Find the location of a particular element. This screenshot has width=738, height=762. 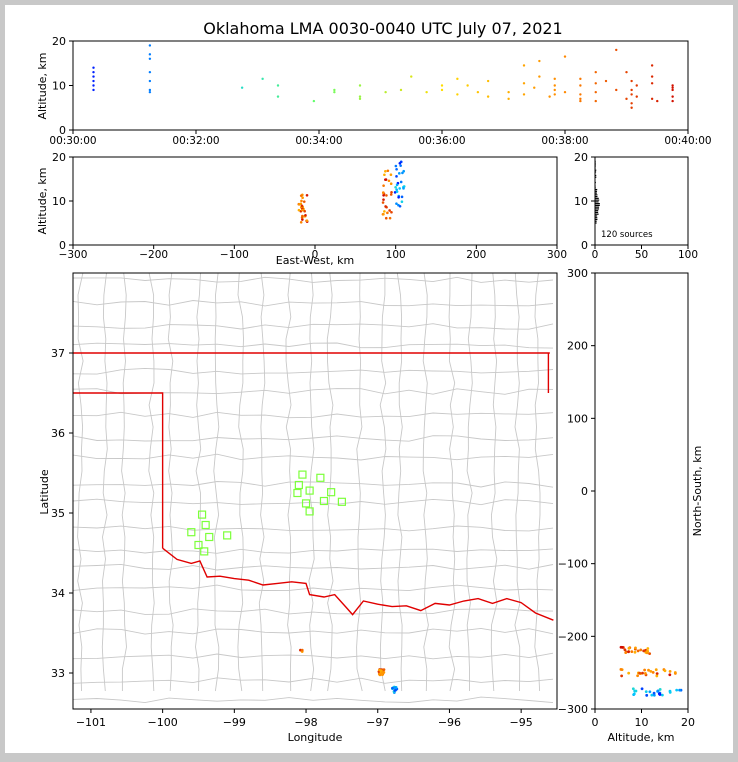

ns-y-tick-label: 100 is located at coordinates (577, 418).